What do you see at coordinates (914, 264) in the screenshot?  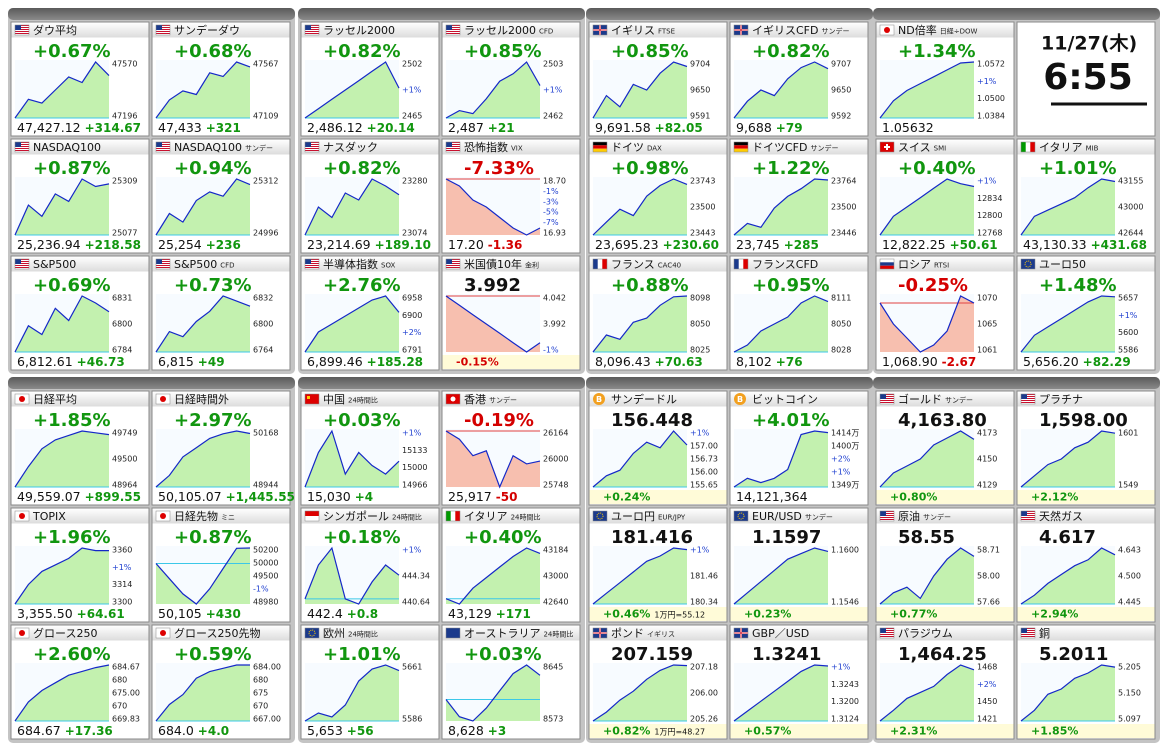 I see `tile-name: ロシア` at bounding box center [914, 264].